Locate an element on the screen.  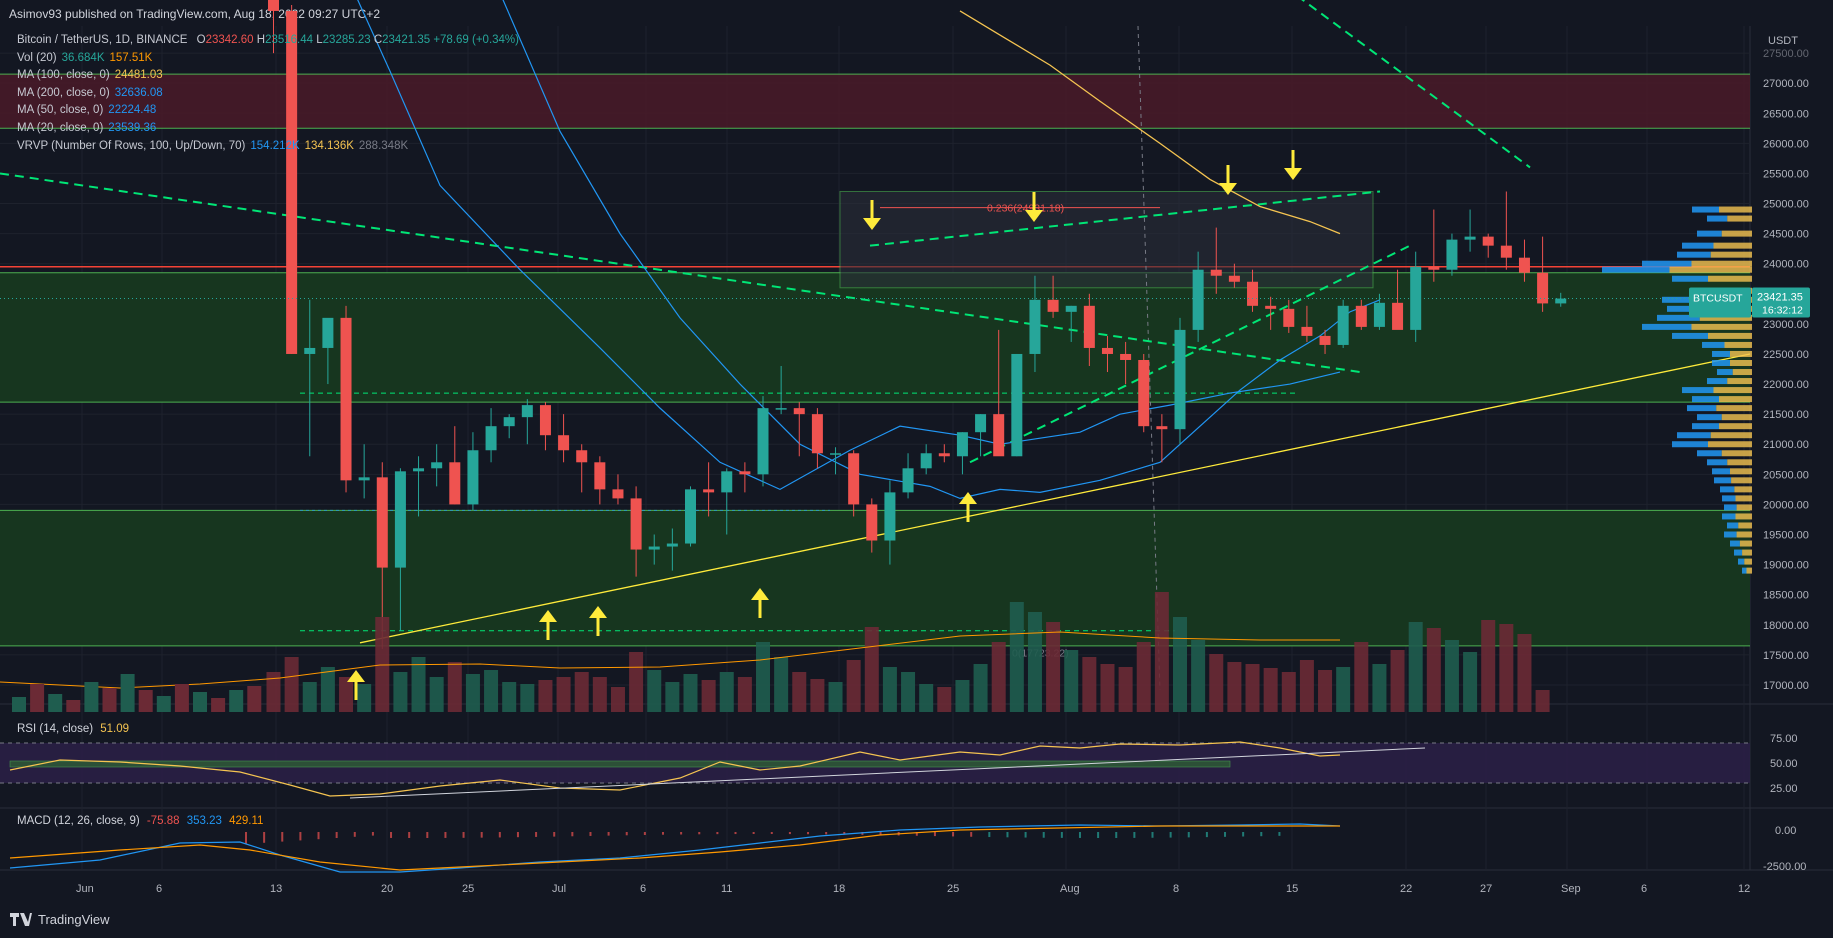
up-arrow-marker is located at coordinates (760, 594).